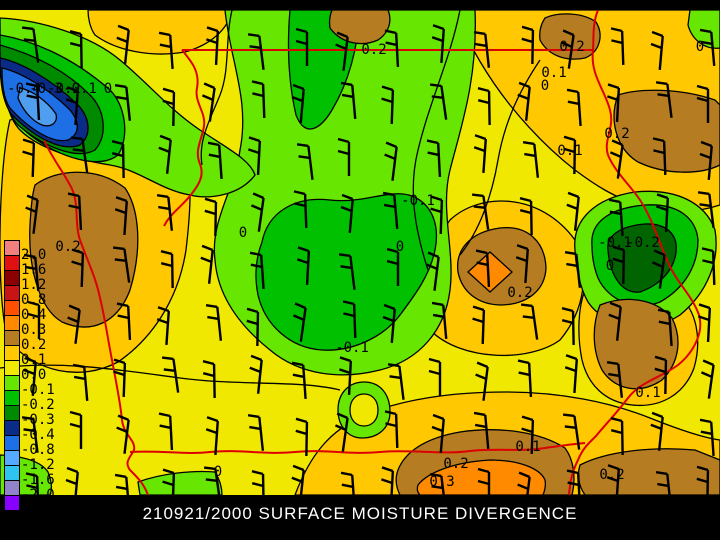 This screenshot has width=720, height=540. What do you see at coordinates (64, 89) in the screenshot?
I see `contour-label: -0.2` at bounding box center [64, 89].